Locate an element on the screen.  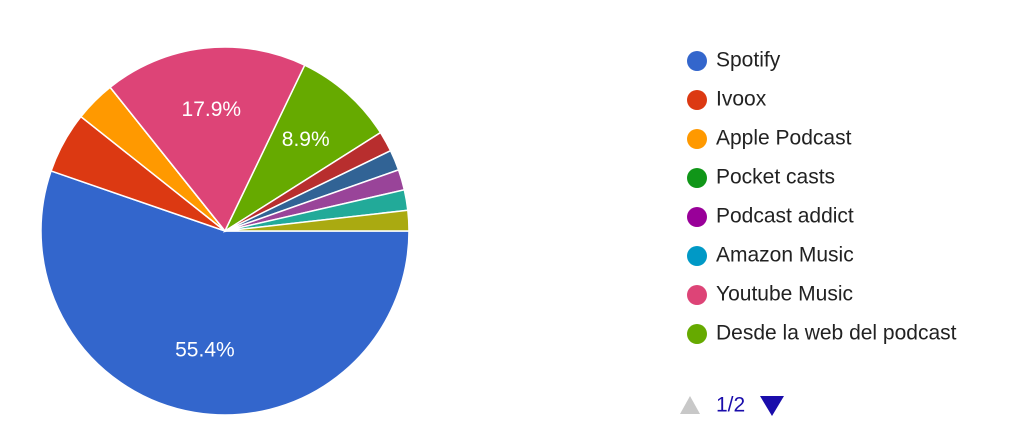
legend-label: Pocket casts is located at coordinates (775, 177).